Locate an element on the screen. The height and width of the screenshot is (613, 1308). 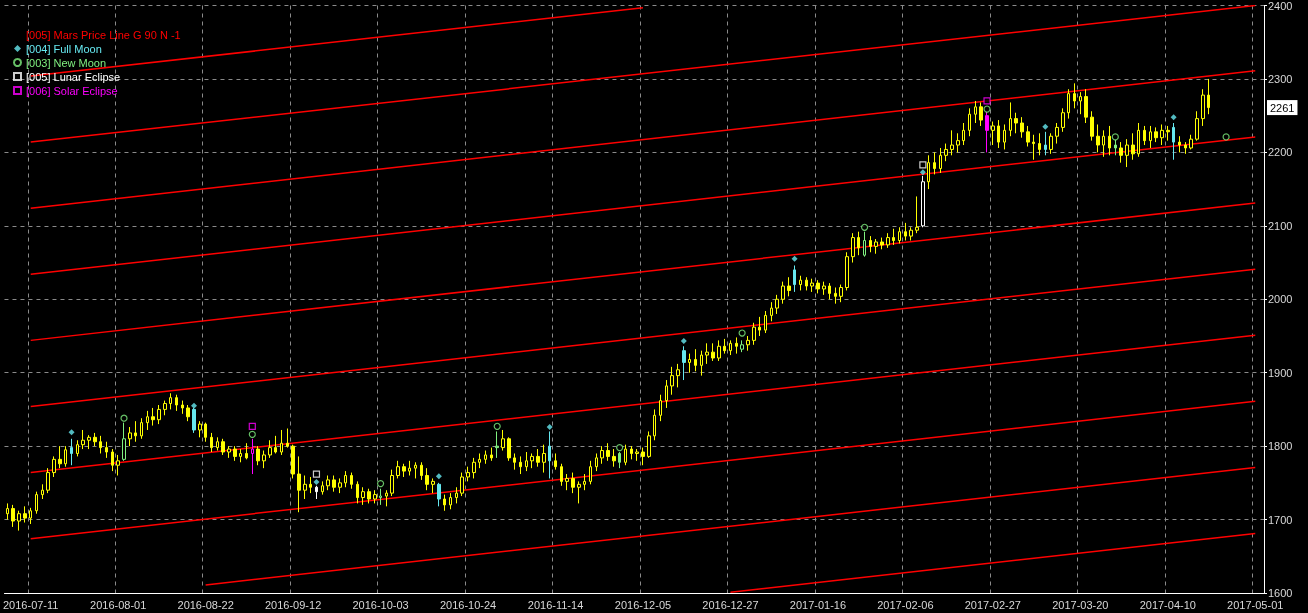
x-tick-label: 2017-04-10 is located at coordinates (1167, 604).